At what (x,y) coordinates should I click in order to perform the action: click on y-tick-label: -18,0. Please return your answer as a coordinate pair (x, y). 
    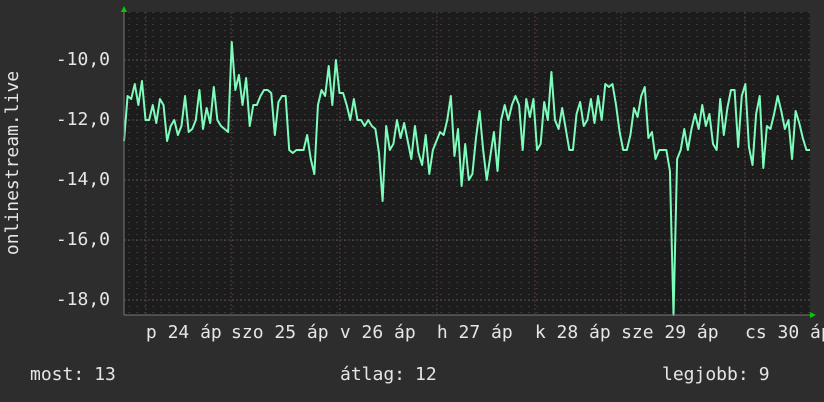
    Looking at the image, I should click on (83, 299).